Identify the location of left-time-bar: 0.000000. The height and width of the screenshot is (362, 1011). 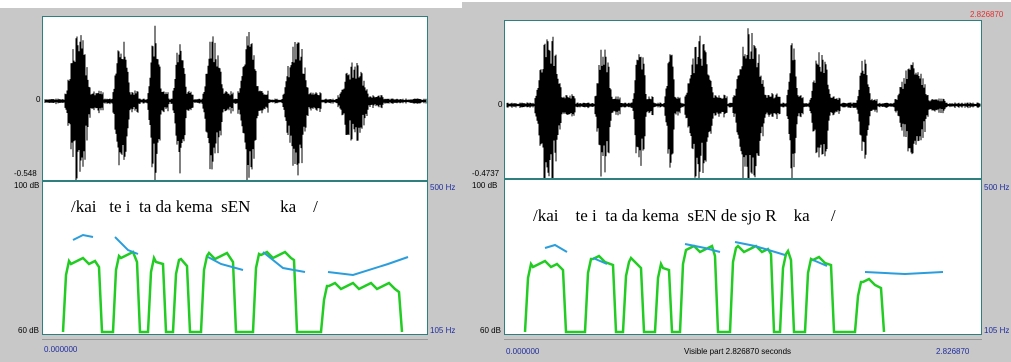
(235, 350).